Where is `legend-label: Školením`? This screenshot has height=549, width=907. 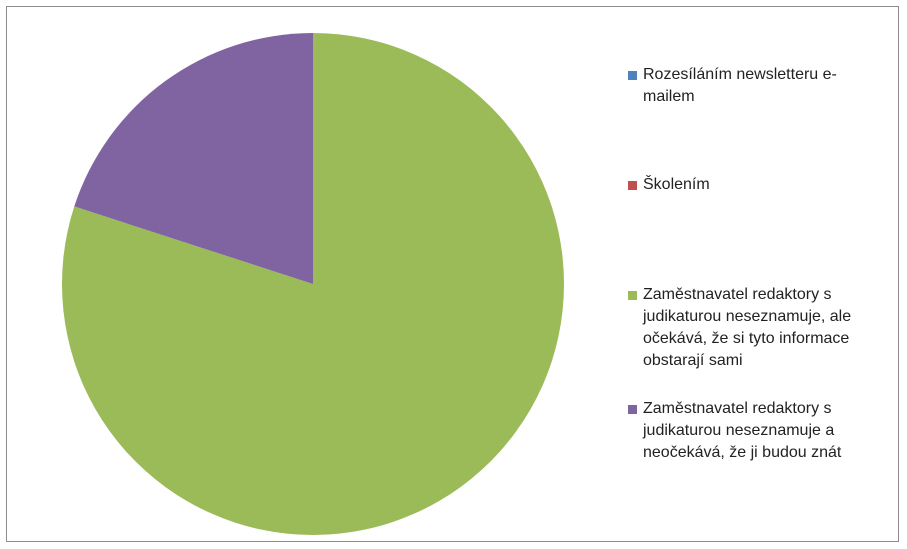 legend-label: Školením is located at coordinates (676, 184).